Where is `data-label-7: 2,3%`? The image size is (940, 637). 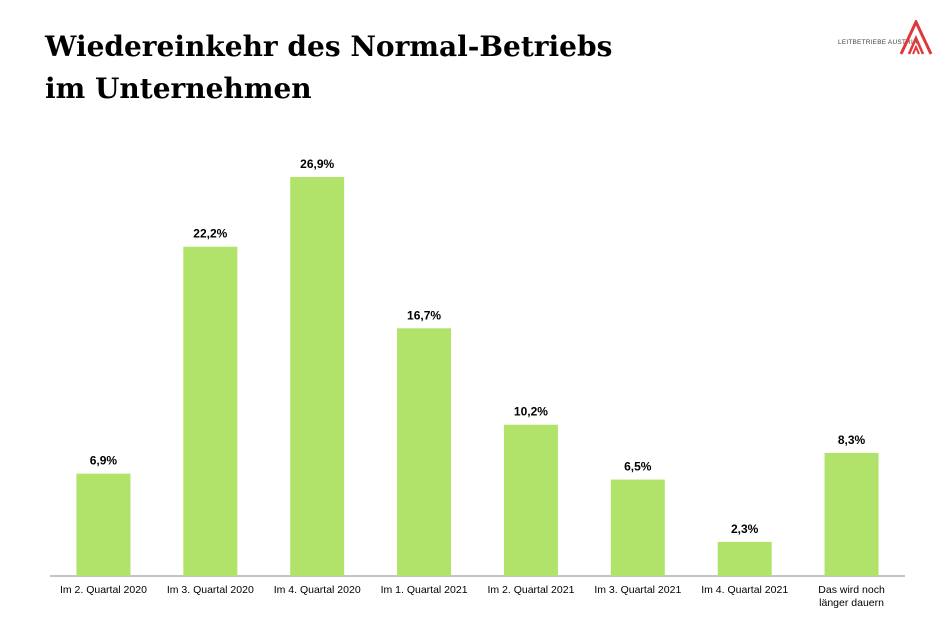
data-label-7: 2,3% is located at coordinates (745, 529).